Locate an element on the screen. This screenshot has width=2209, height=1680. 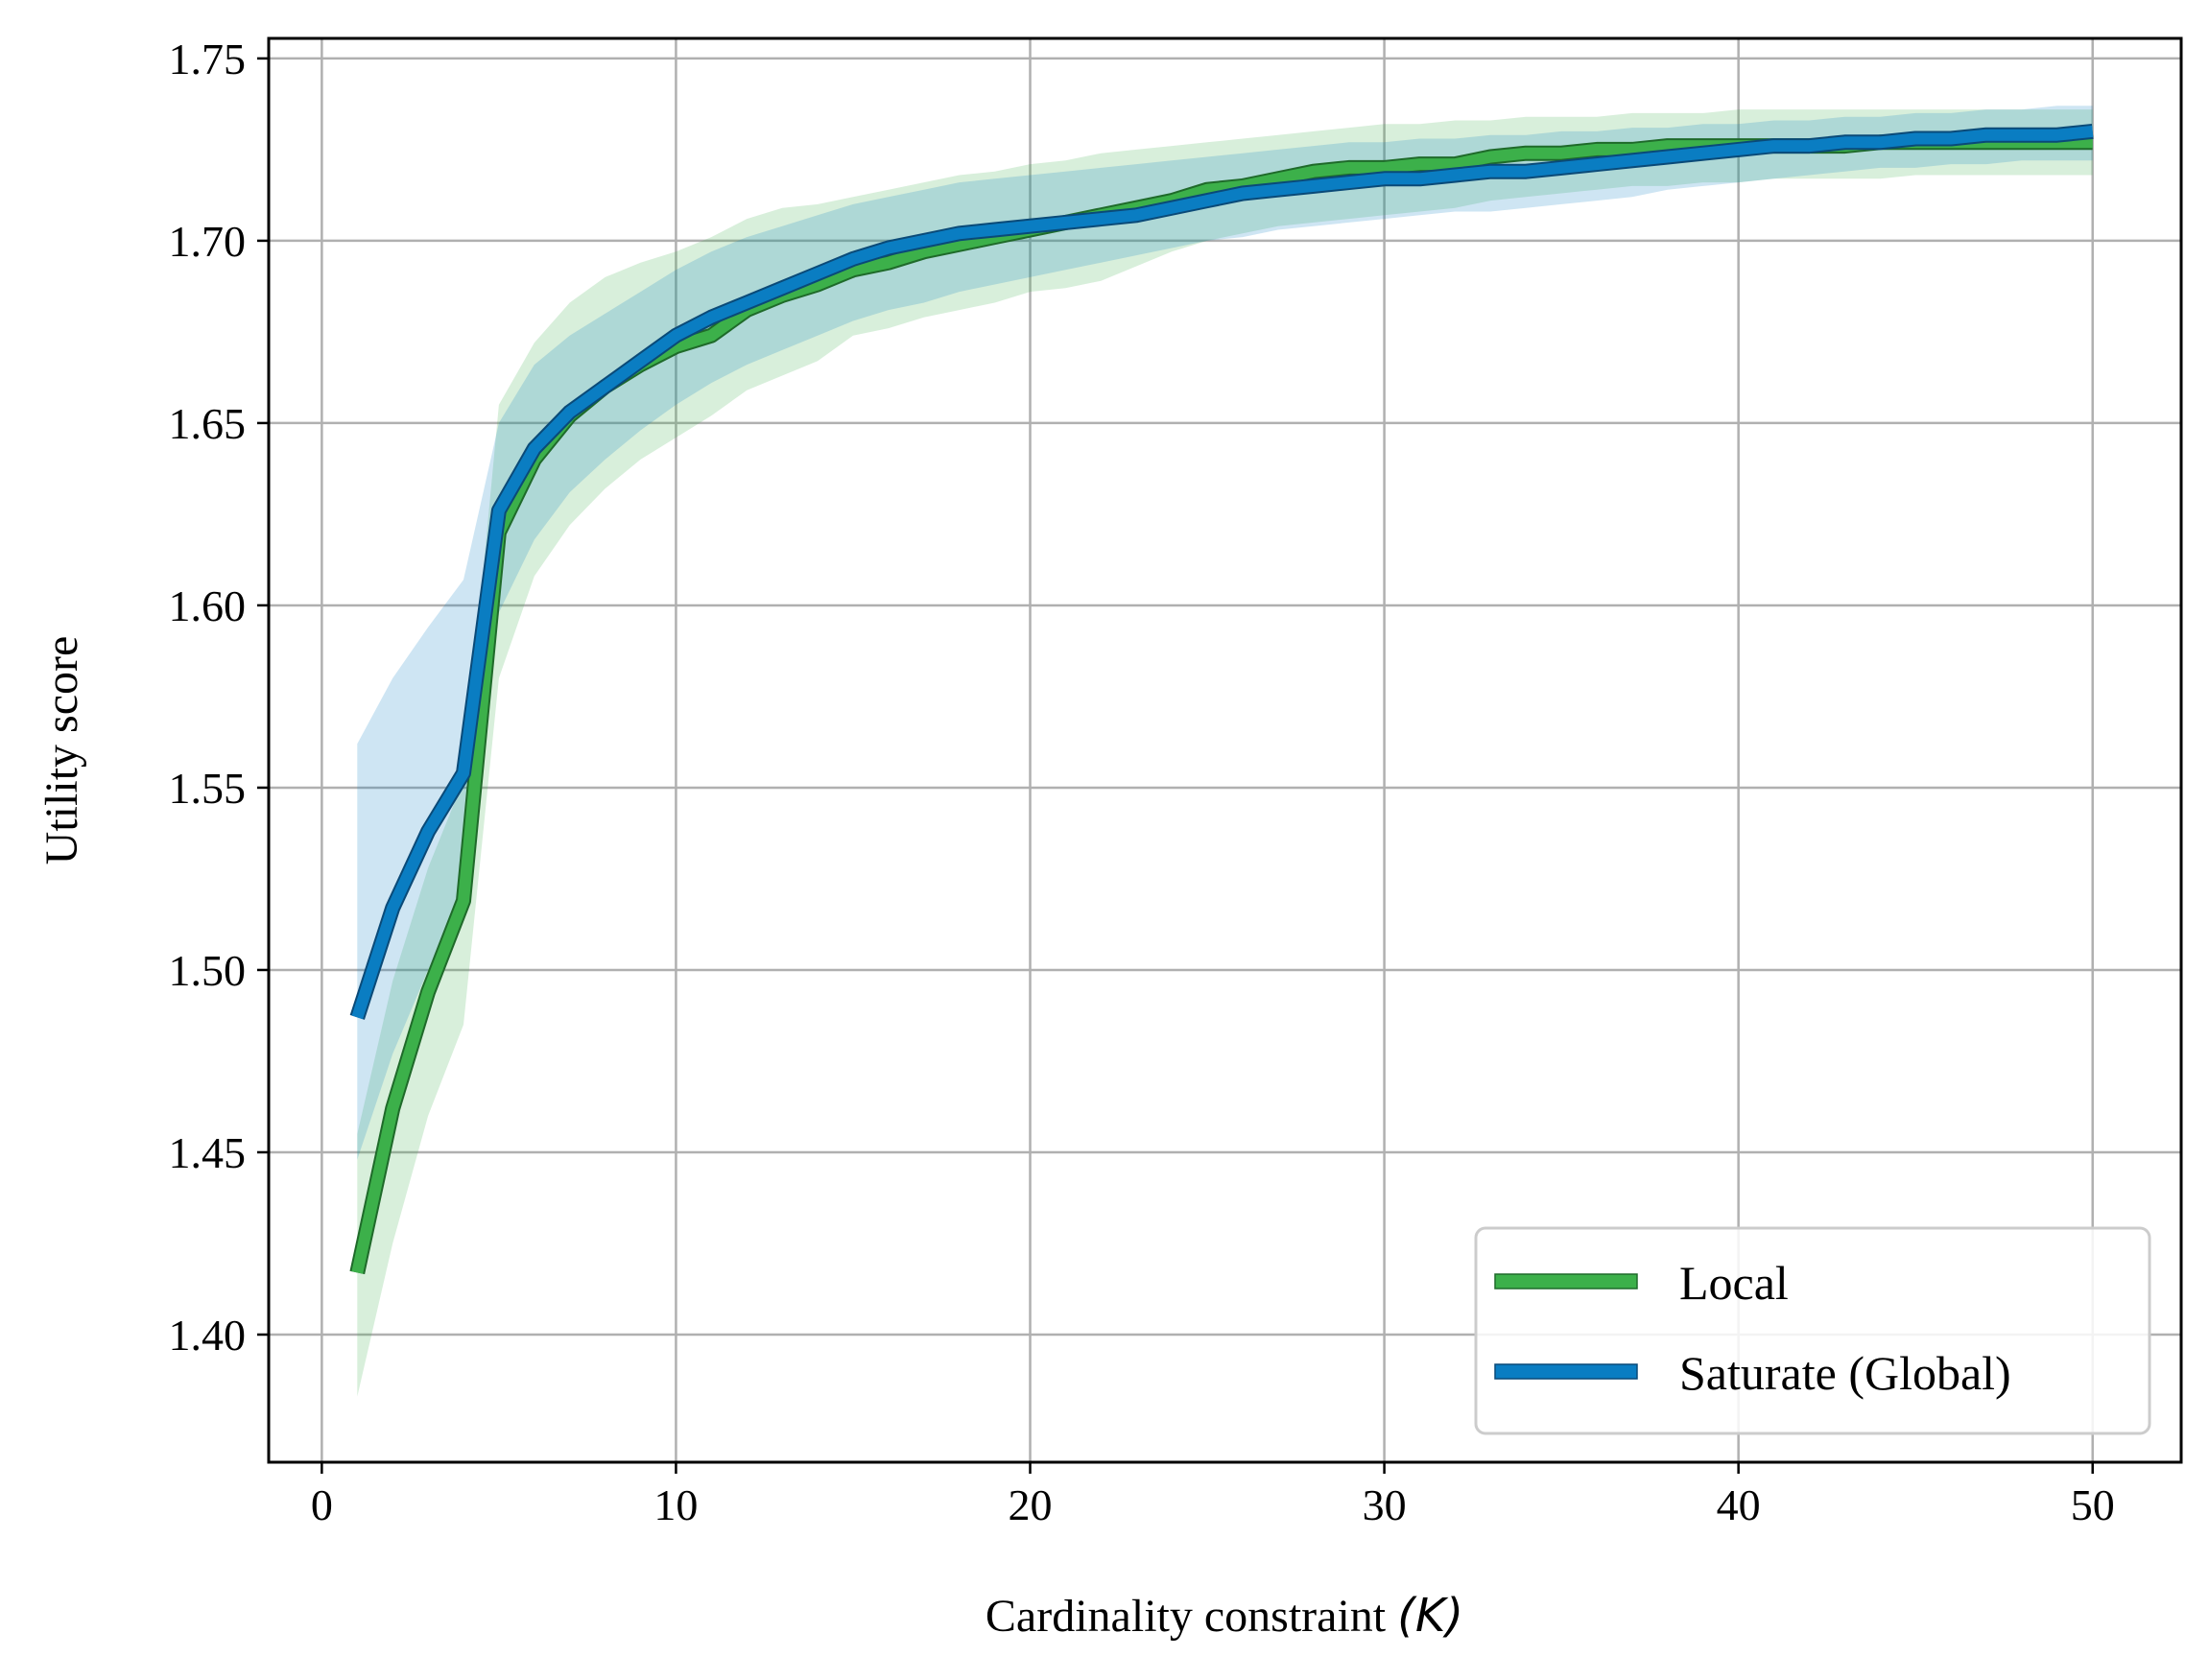
y-tick-label: 1.70 is located at coordinates (208, 241).